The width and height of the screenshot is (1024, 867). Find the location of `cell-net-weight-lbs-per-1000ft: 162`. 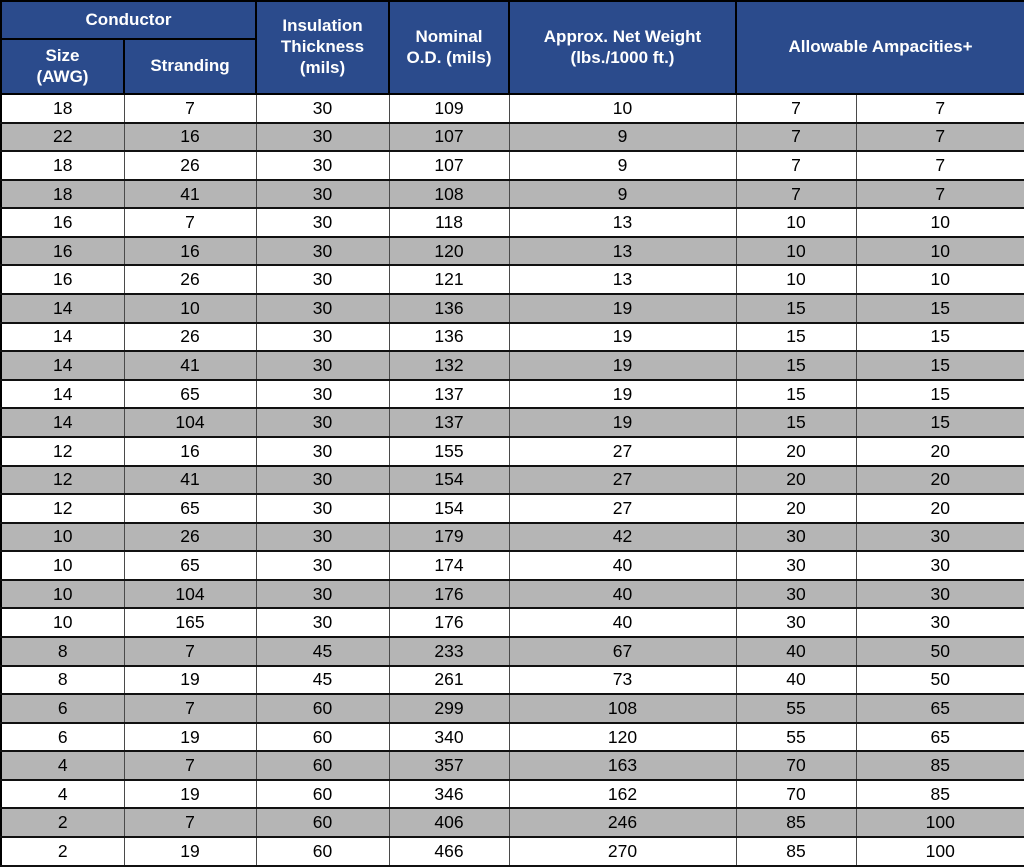

cell-net-weight-lbs-per-1000ft: 162 is located at coordinates (622, 794).